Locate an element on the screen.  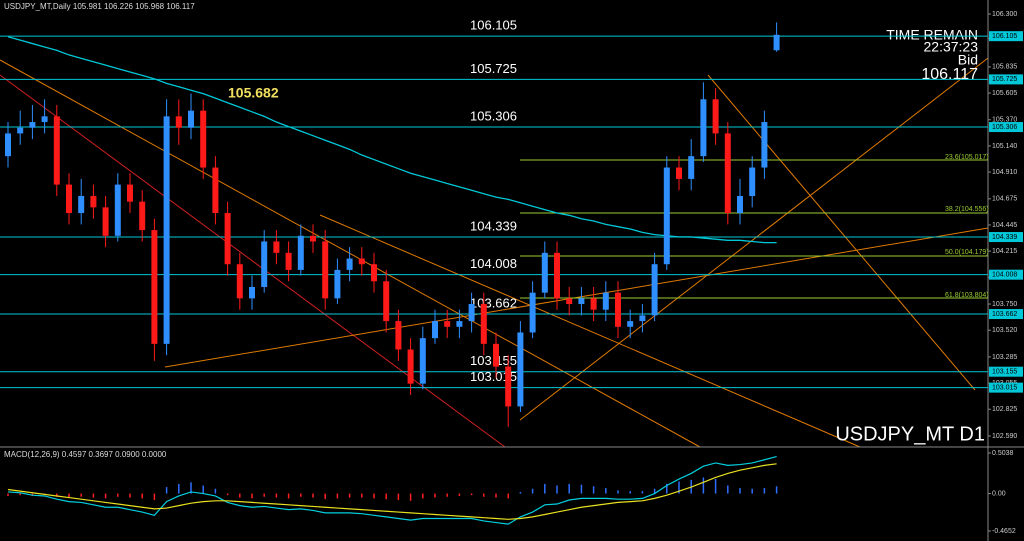
level-box-label: 105.306 is located at coordinates (1004, 127).